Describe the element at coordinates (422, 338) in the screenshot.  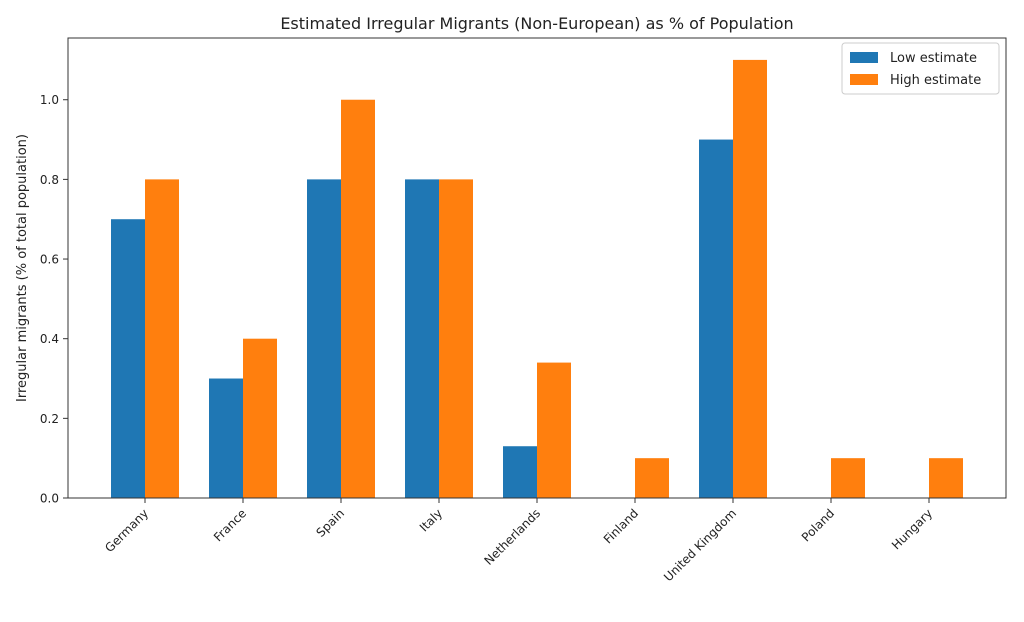
I see `bar-low-italy` at that location.